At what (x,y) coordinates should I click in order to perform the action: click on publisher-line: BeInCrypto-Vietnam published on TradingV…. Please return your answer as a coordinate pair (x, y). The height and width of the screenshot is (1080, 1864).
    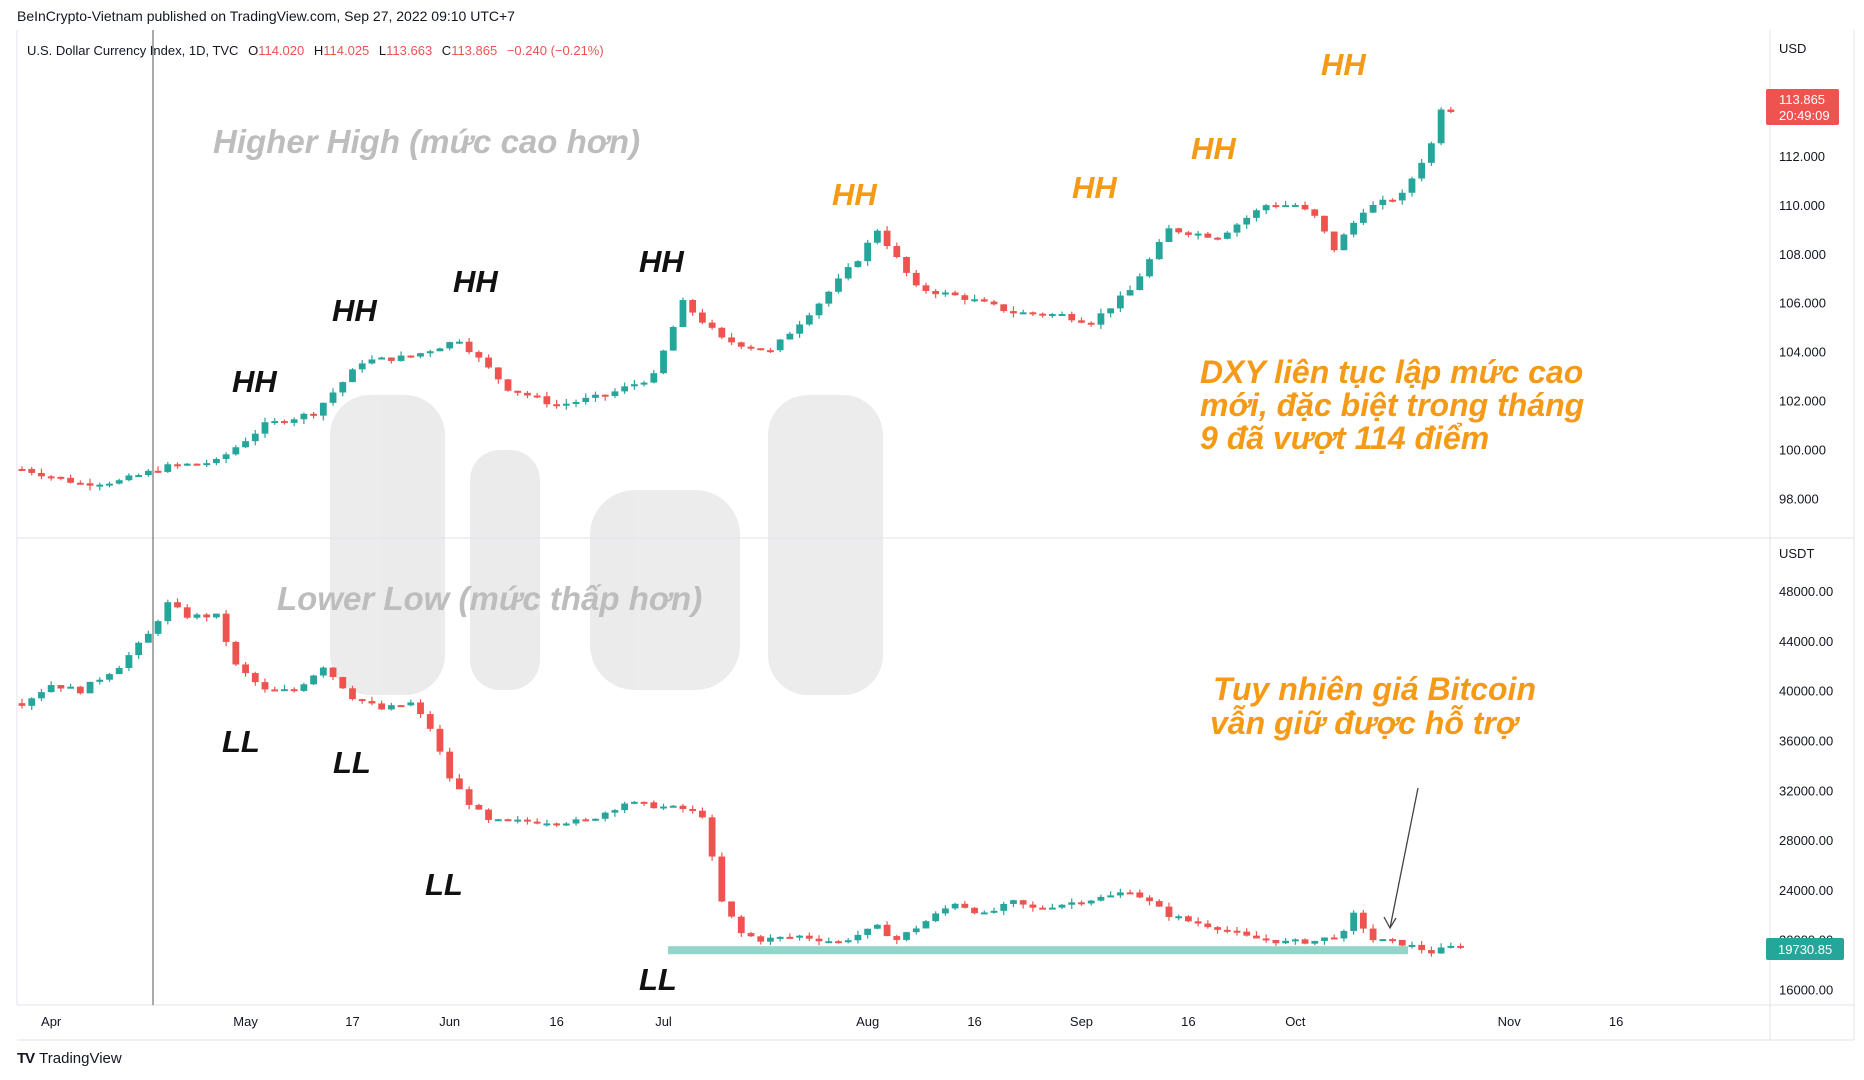
    Looking at the image, I should click on (266, 16).